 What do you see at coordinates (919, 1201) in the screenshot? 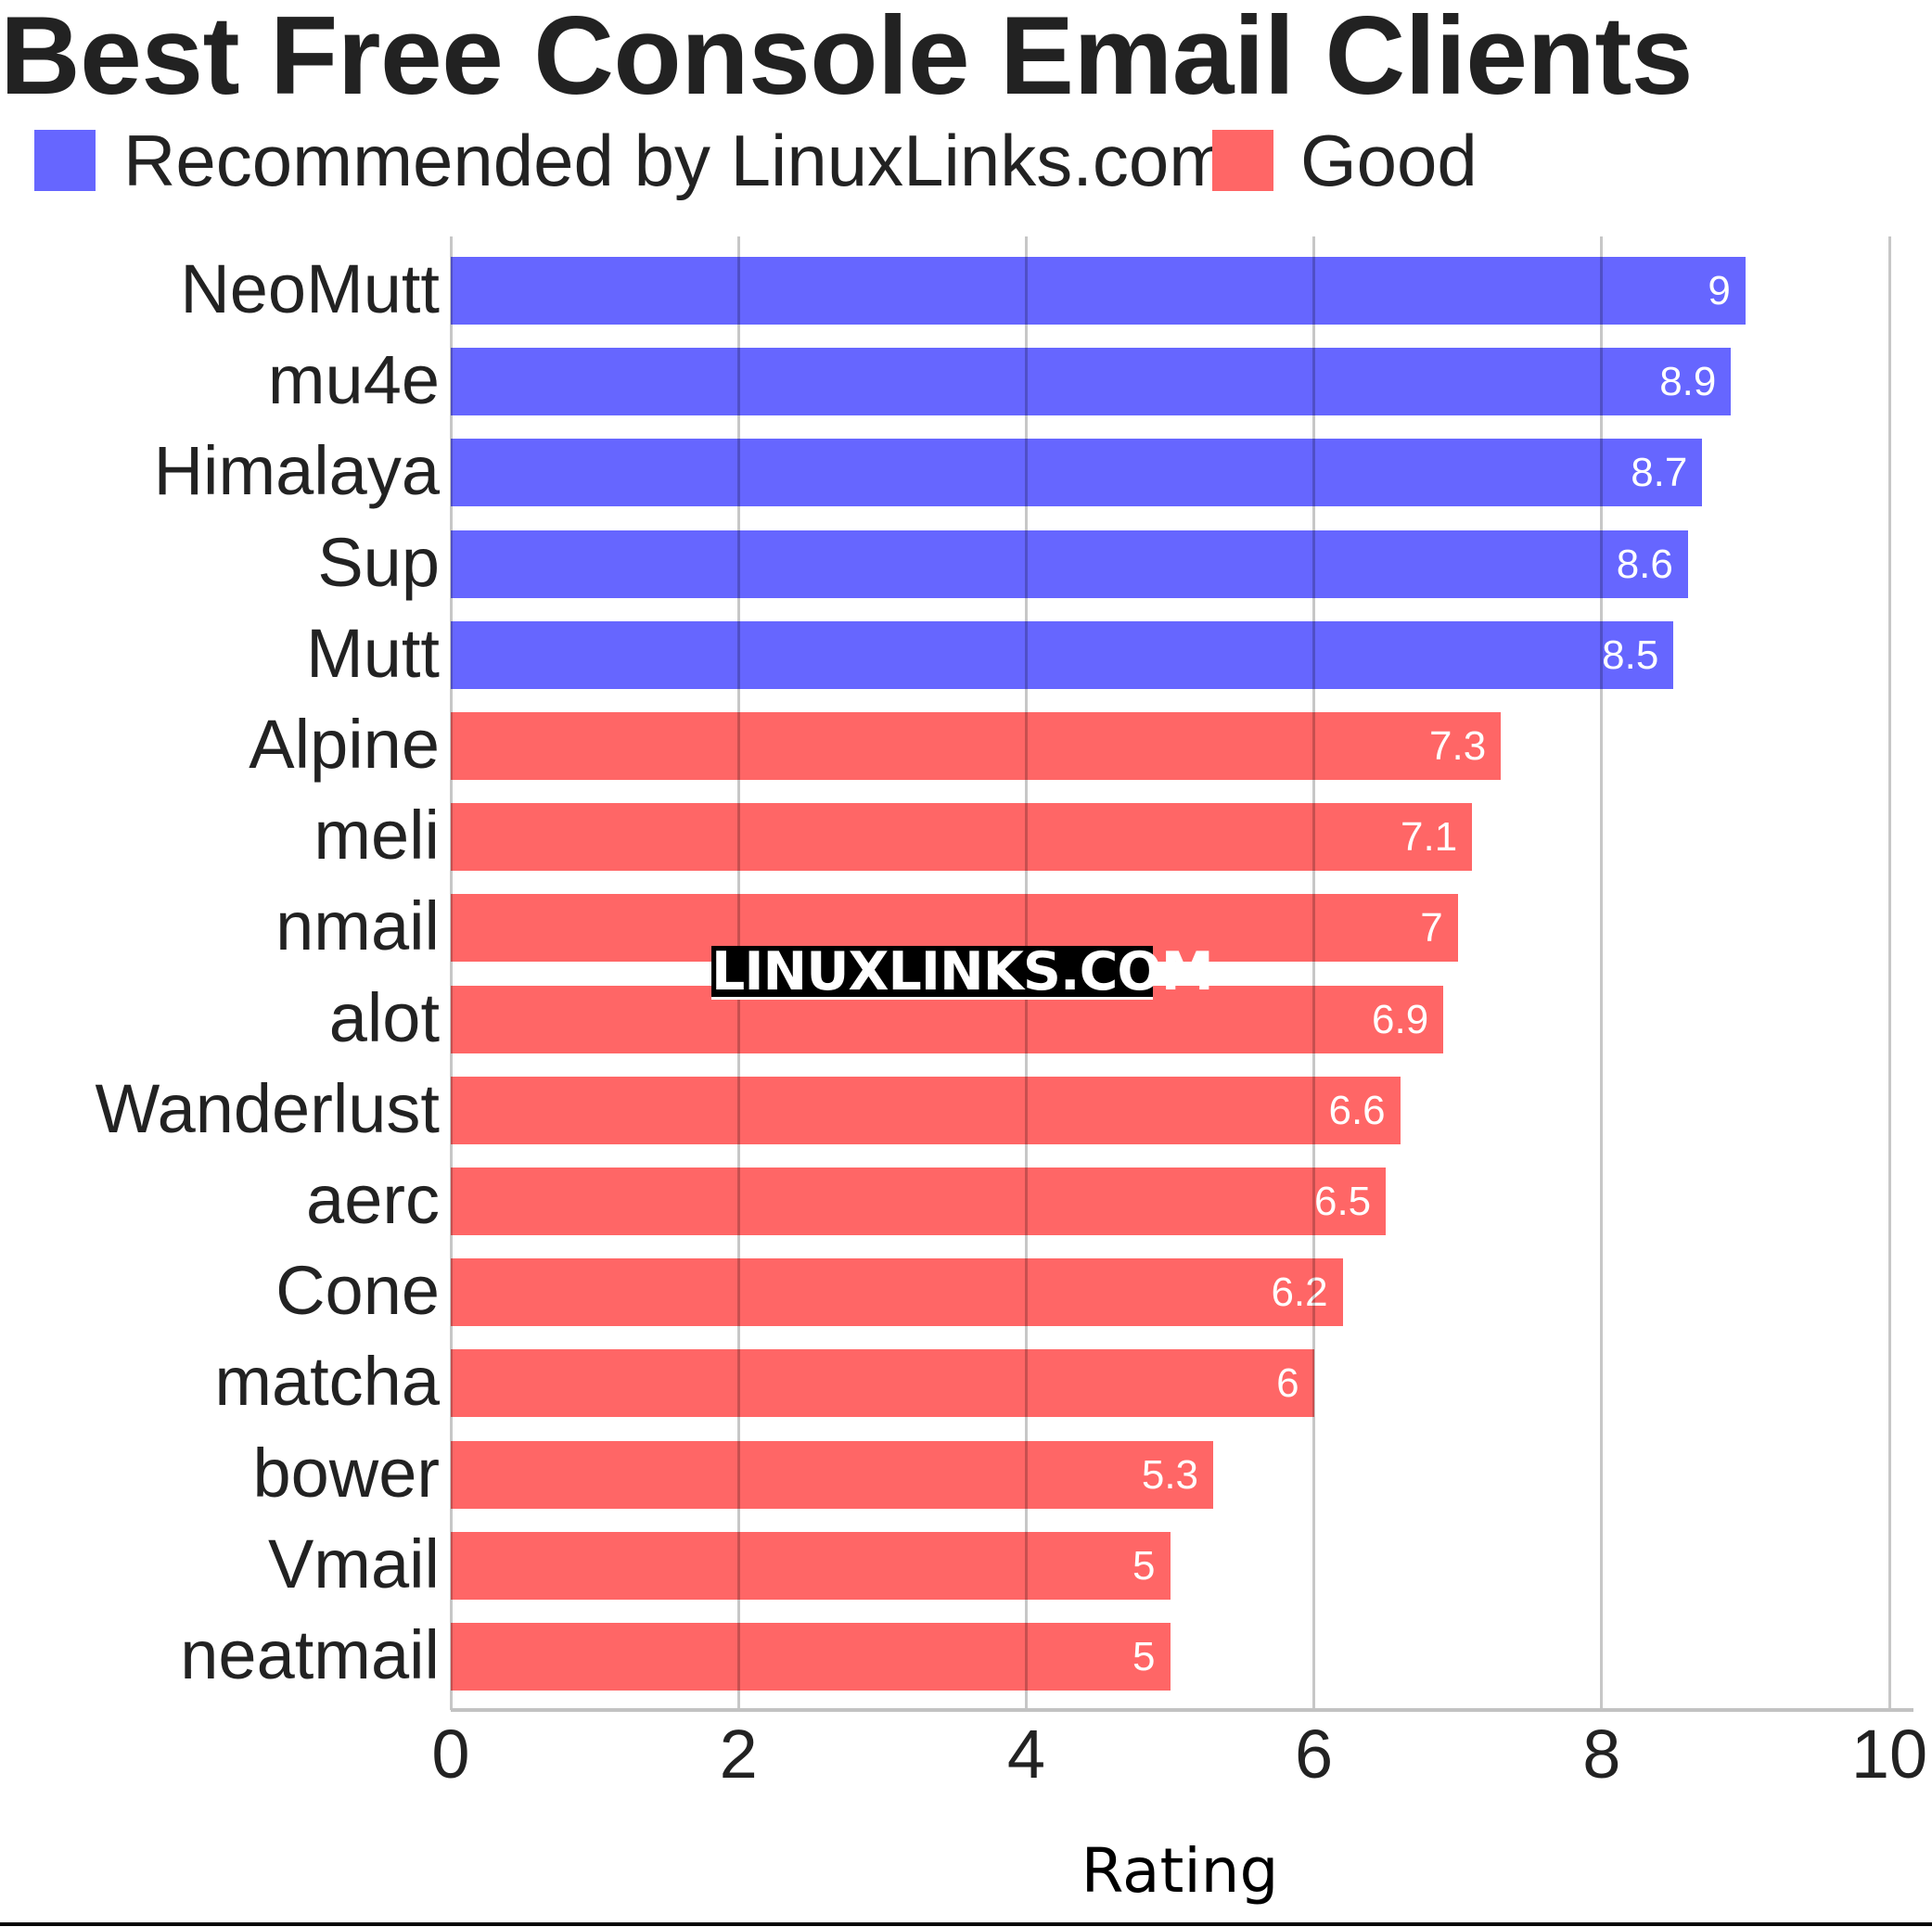
I see `bar-aerc: 6.5` at bounding box center [919, 1201].